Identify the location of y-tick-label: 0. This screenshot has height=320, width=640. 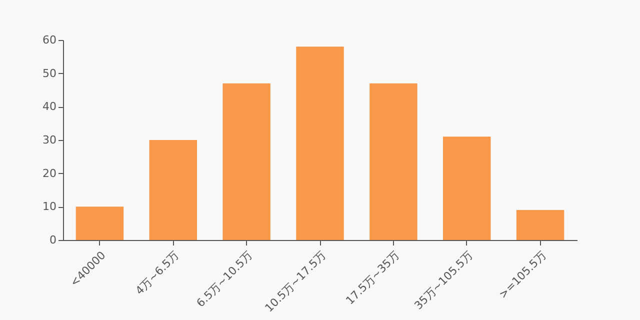
(53, 240).